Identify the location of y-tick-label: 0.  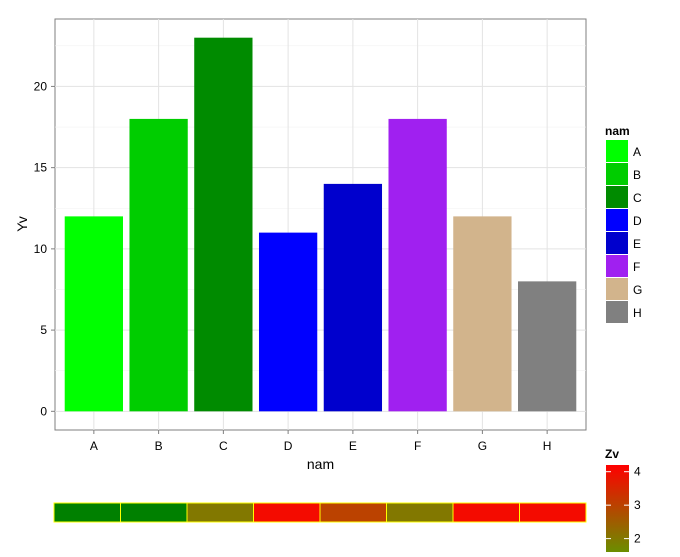
(43, 411).